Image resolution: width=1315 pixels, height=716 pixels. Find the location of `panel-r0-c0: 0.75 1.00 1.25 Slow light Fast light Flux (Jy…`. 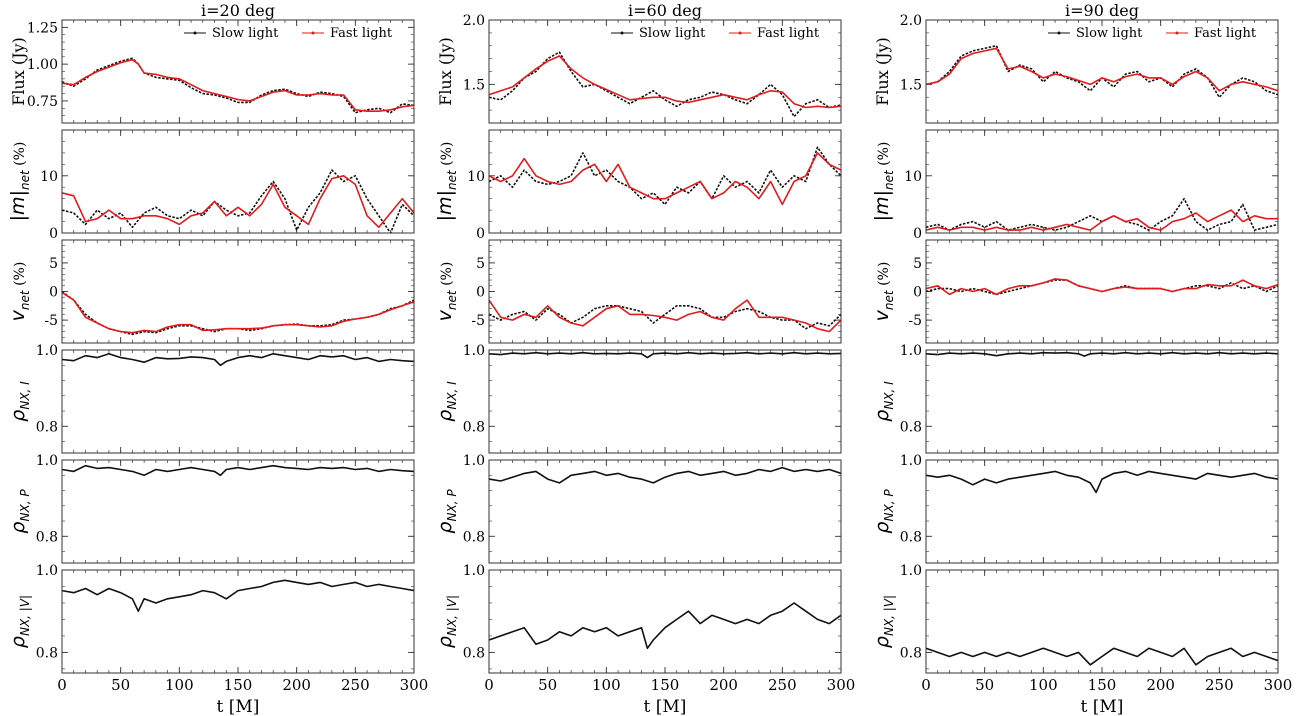

panel-r0-c0: 0.75 1.00 1.25 Slow light Fast light Flux (Jy… is located at coordinates (212, 71).